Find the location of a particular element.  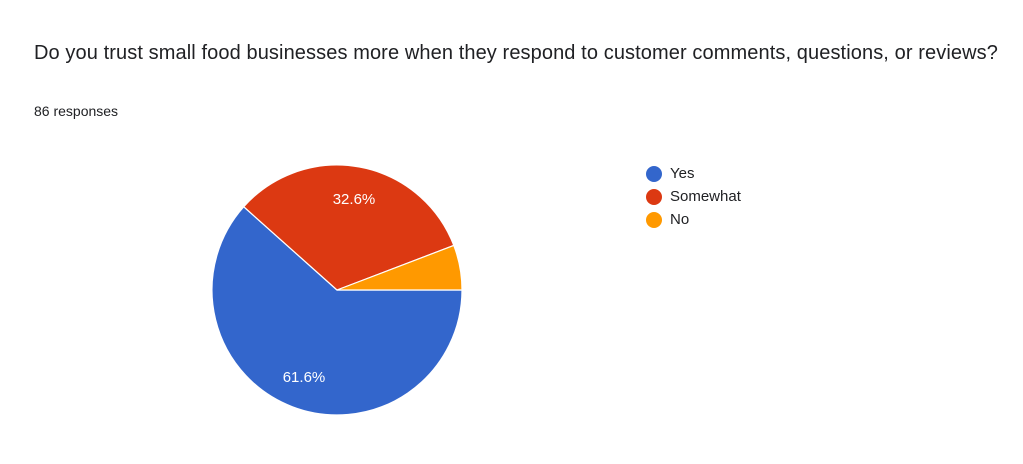

pie-slice-no is located at coordinates (399, 267).